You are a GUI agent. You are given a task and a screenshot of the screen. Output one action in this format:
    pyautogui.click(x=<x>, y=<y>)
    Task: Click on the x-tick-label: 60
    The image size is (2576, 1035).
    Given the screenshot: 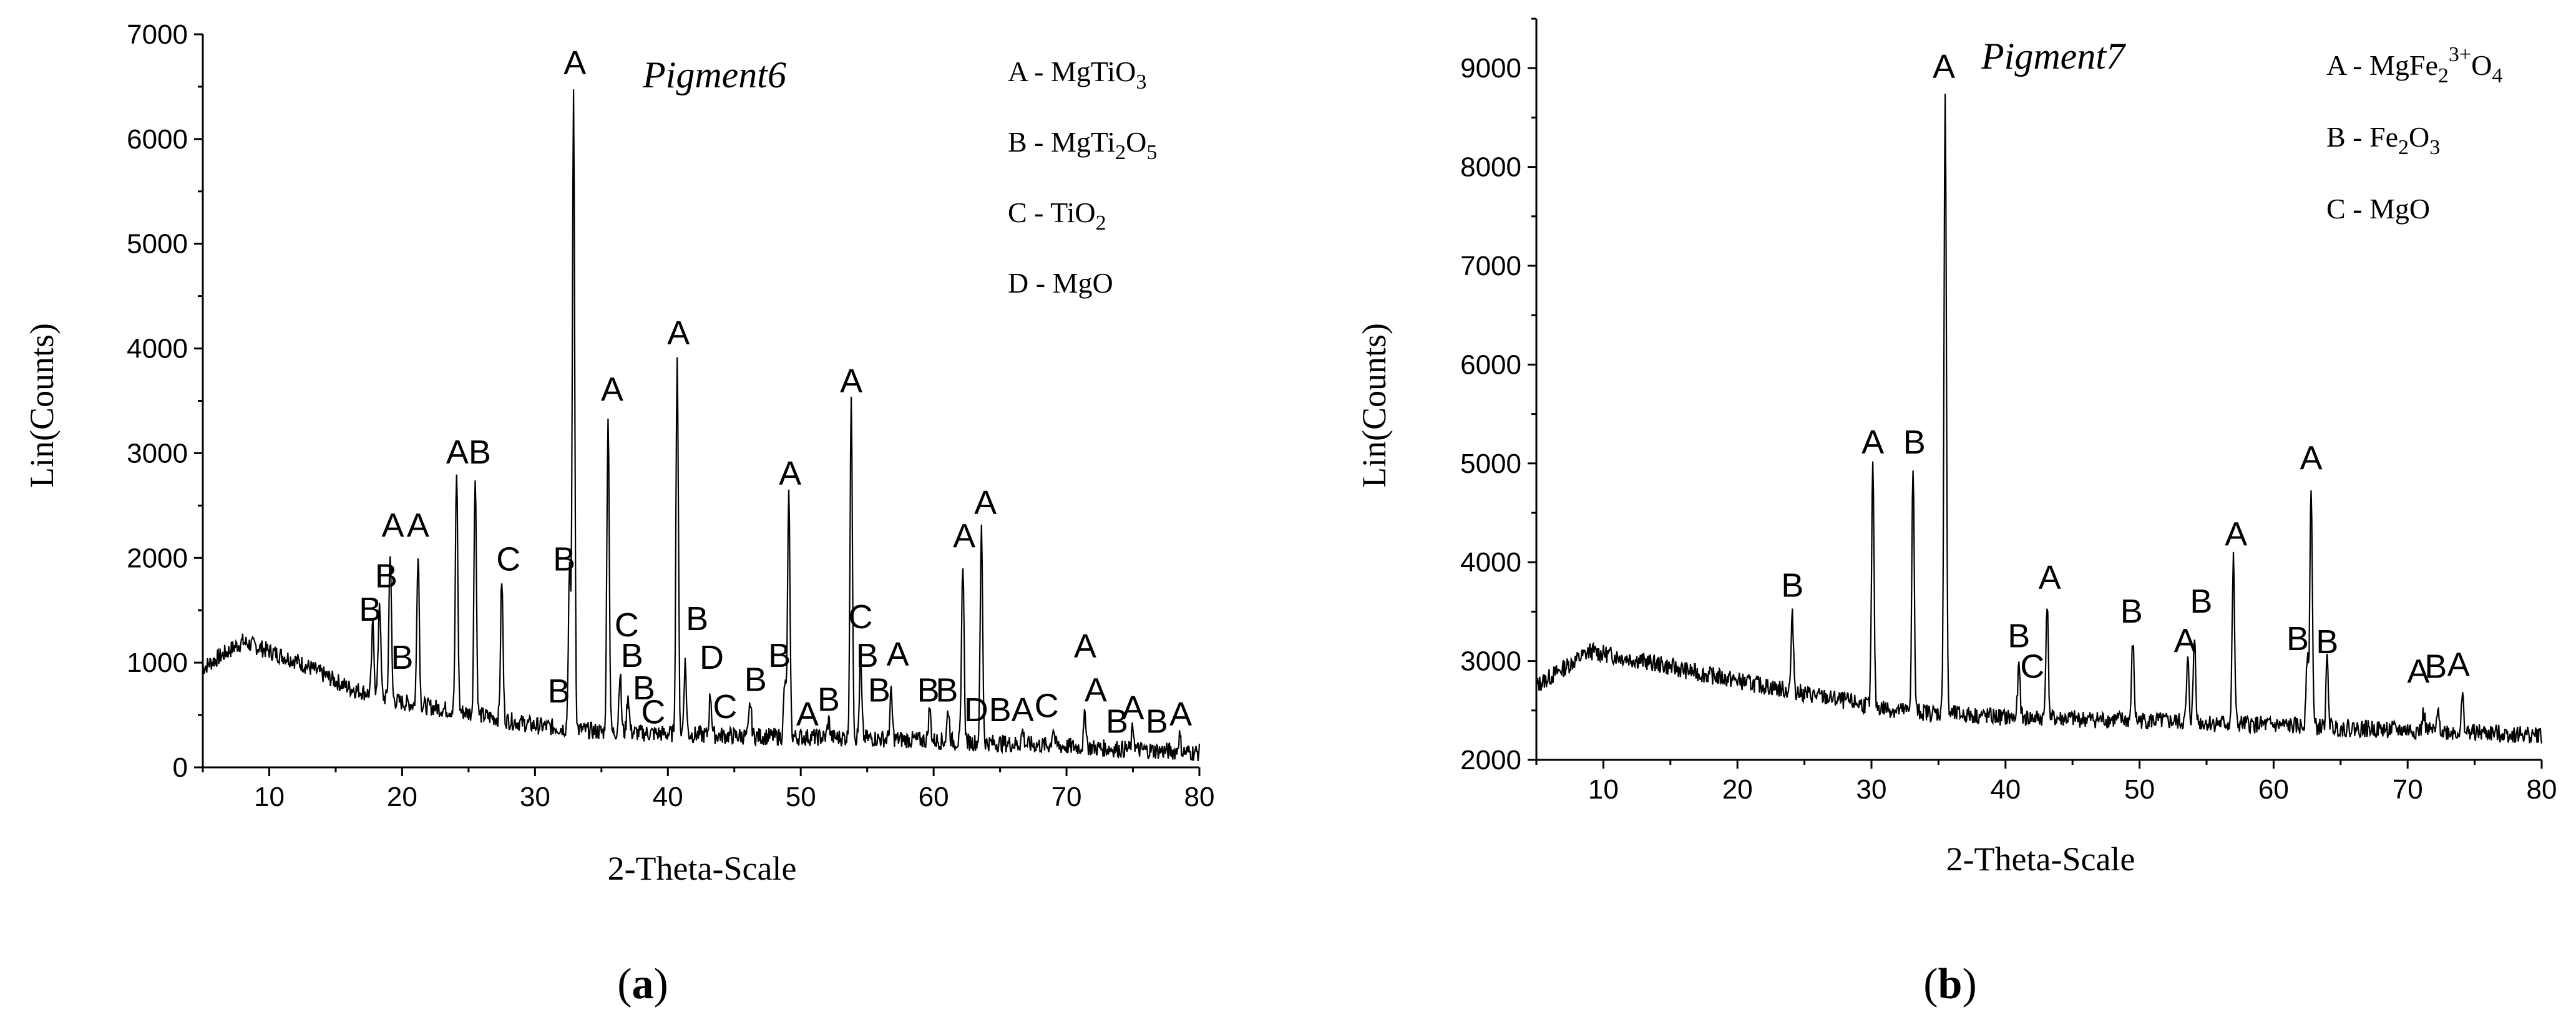 What is the action you would take?
    pyautogui.click(x=2273, y=789)
    